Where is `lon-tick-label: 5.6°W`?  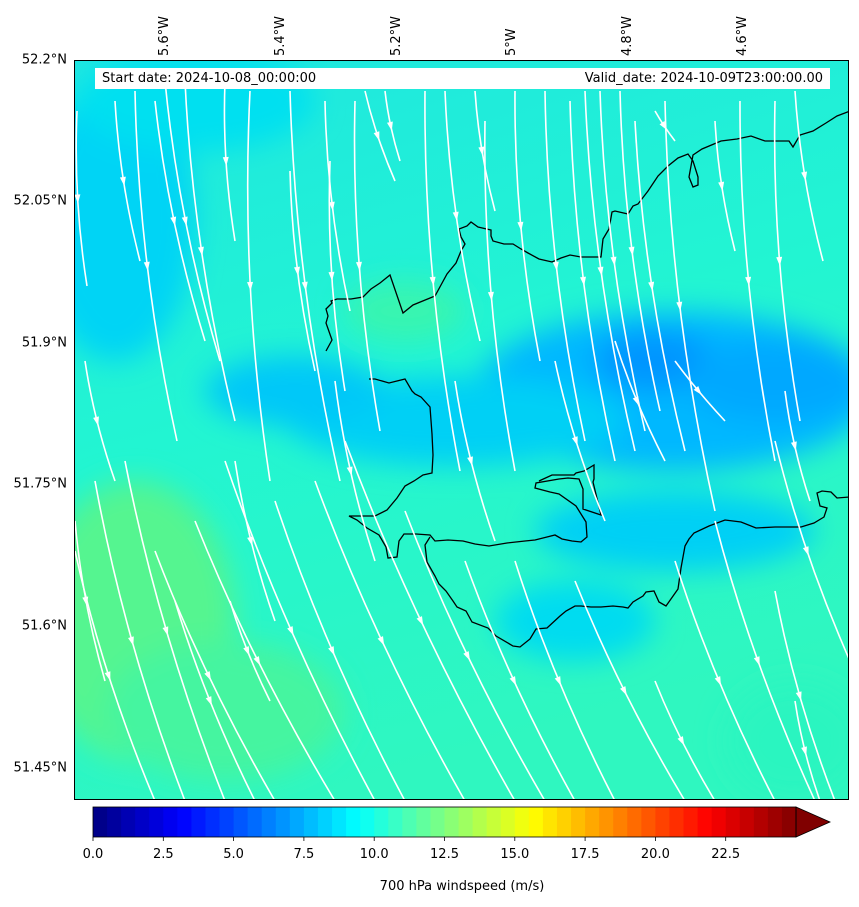 lon-tick-label: 5.6°W is located at coordinates (164, 35).